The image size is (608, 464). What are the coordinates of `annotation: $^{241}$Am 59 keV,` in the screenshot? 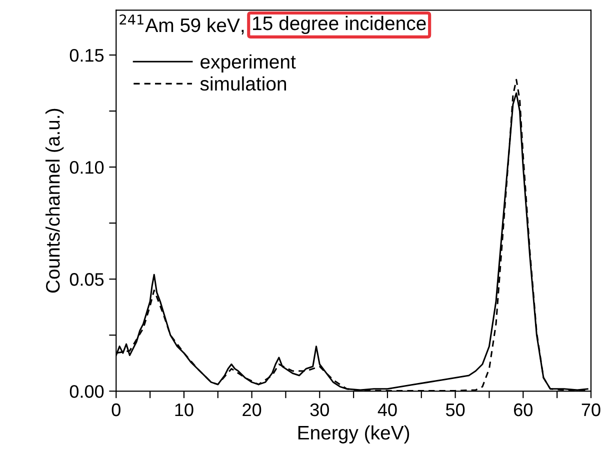 It's located at (182, 24).